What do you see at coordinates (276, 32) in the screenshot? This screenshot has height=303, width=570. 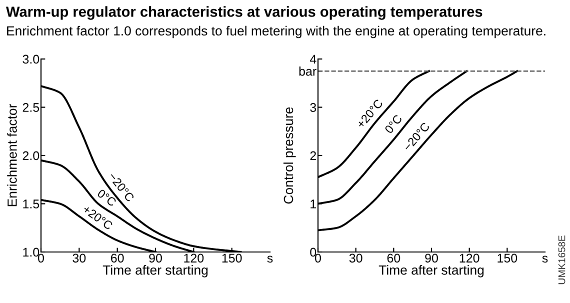 I see `chart-subtitle: Enrichment factor 1.0 corresponds to fuel metering with the engine at operating temperature.` at bounding box center [276, 32].